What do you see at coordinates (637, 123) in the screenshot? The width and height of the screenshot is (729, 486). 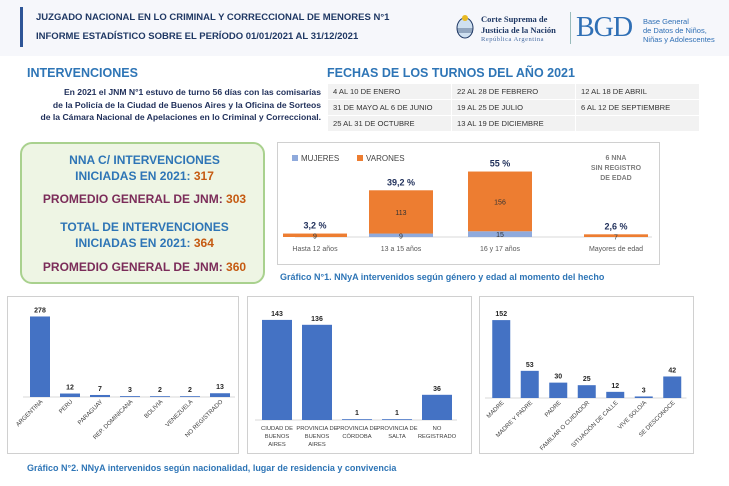 I see `turno-cell` at bounding box center [637, 123].